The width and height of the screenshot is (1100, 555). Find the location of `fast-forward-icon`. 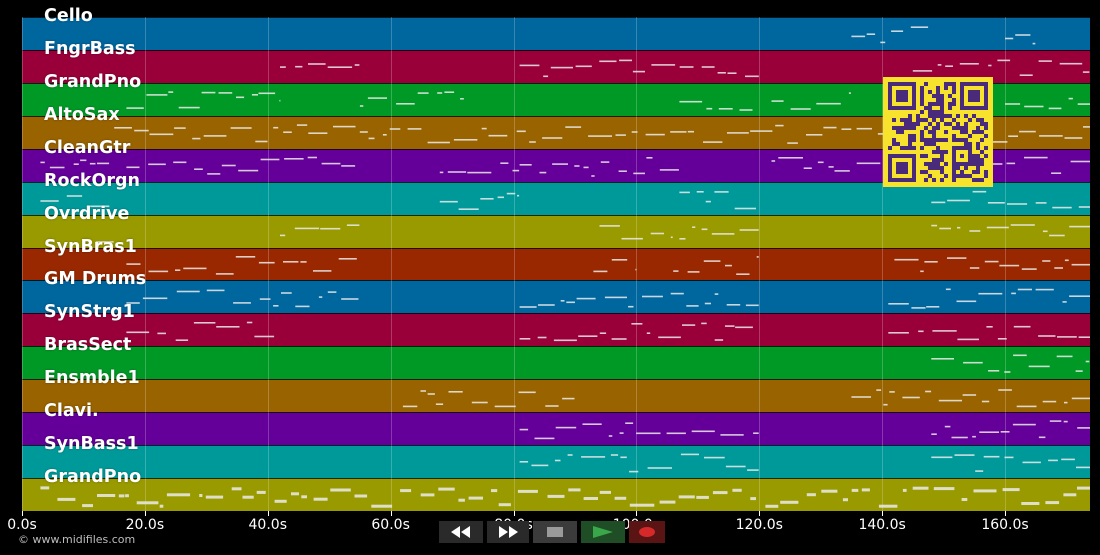

fast-forward-icon is located at coordinates (508, 532).